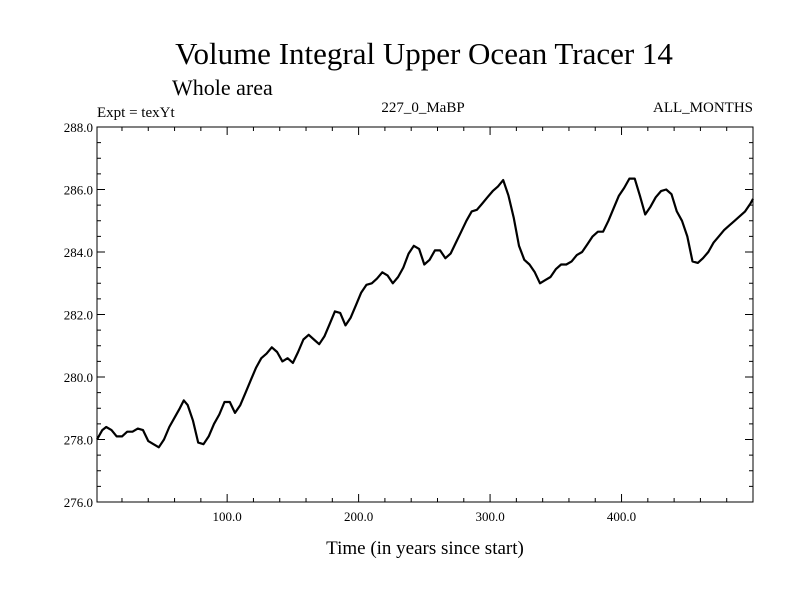 The height and width of the screenshot is (600, 800). I want to click on y-tick-label: 288.0, so click(78, 127).